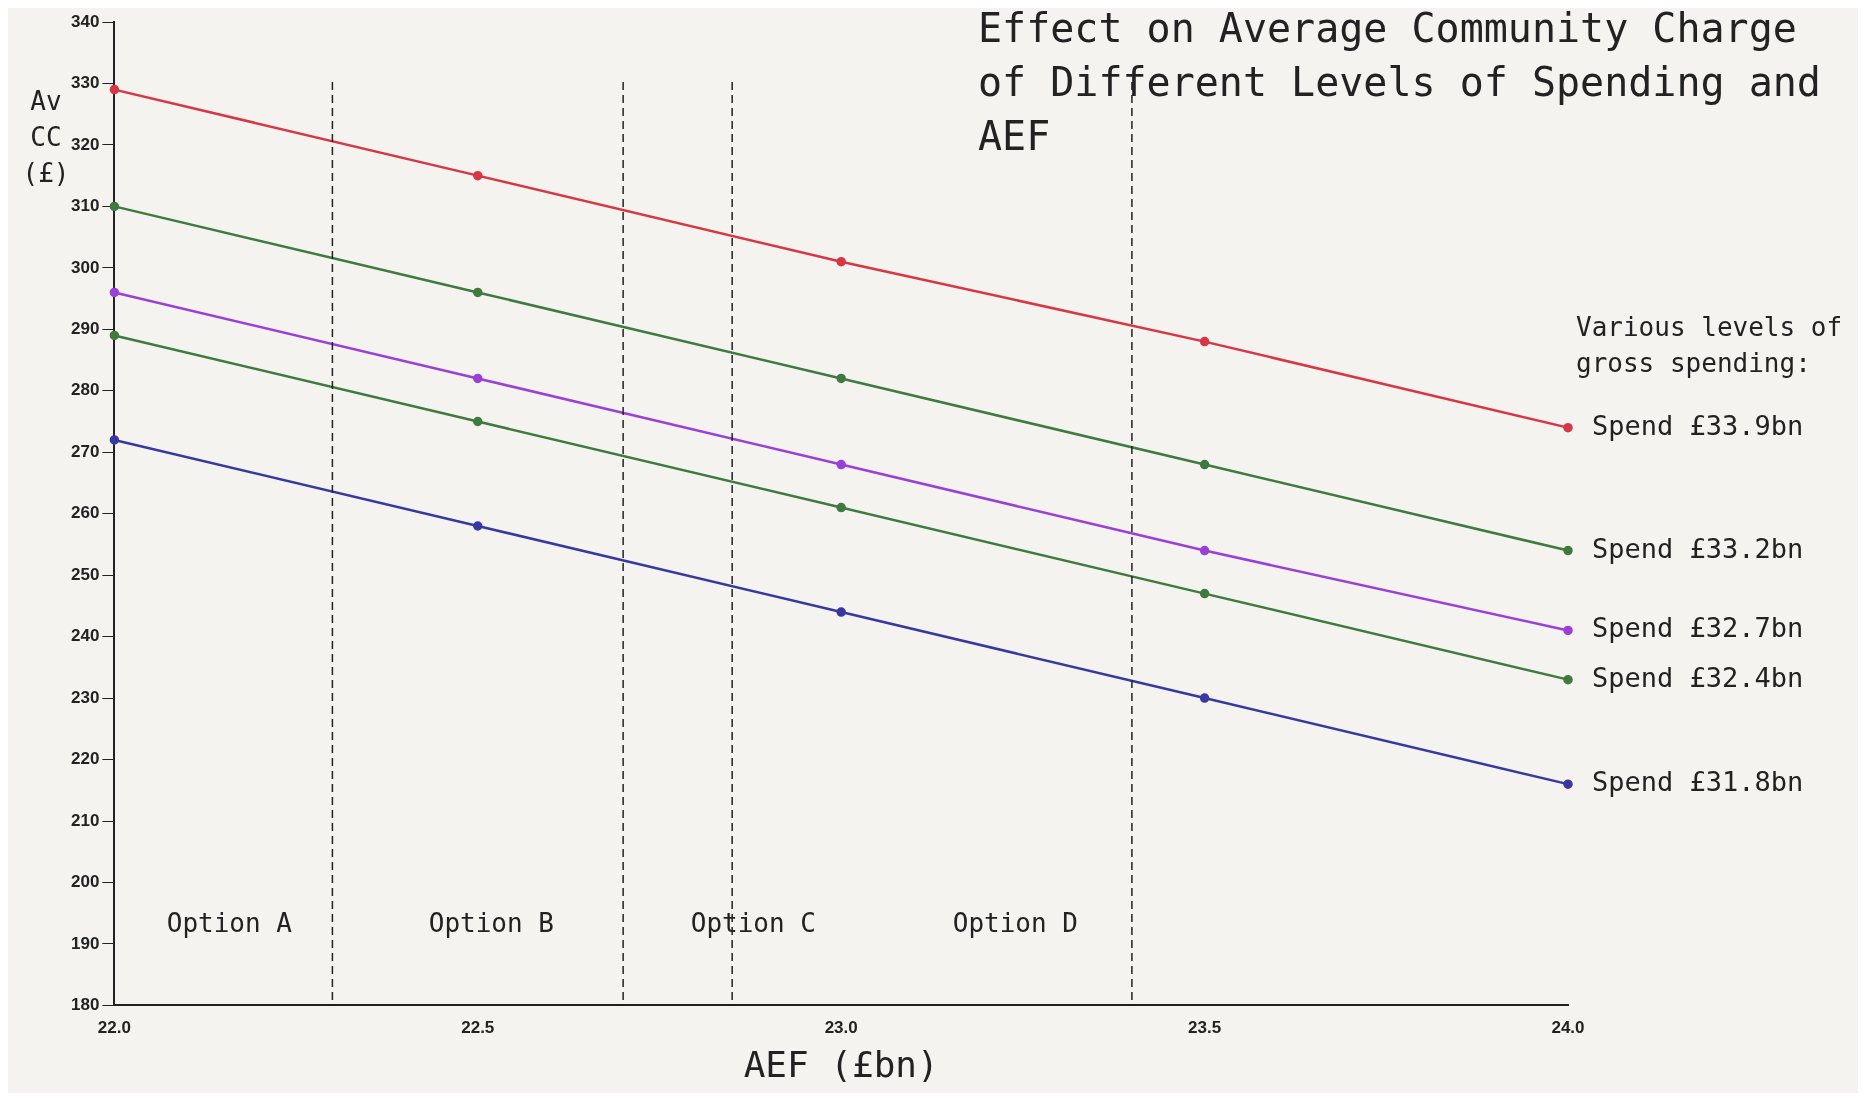 Image resolution: width=1870 pixels, height=1103 pixels. Describe the element at coordinates (1015, 923) in the screenshot. I see `annotation: Option D` at that location.